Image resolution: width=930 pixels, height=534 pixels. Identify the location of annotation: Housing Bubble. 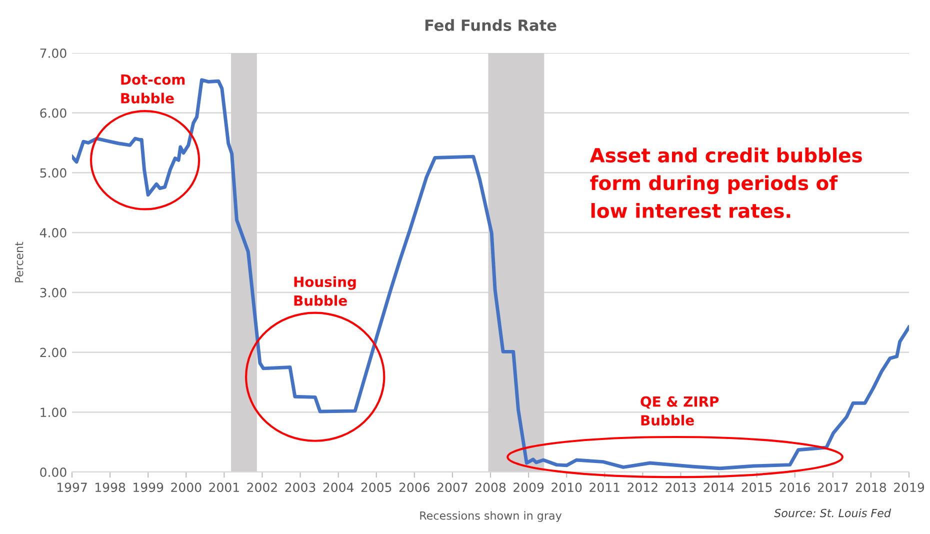
(325, 291).